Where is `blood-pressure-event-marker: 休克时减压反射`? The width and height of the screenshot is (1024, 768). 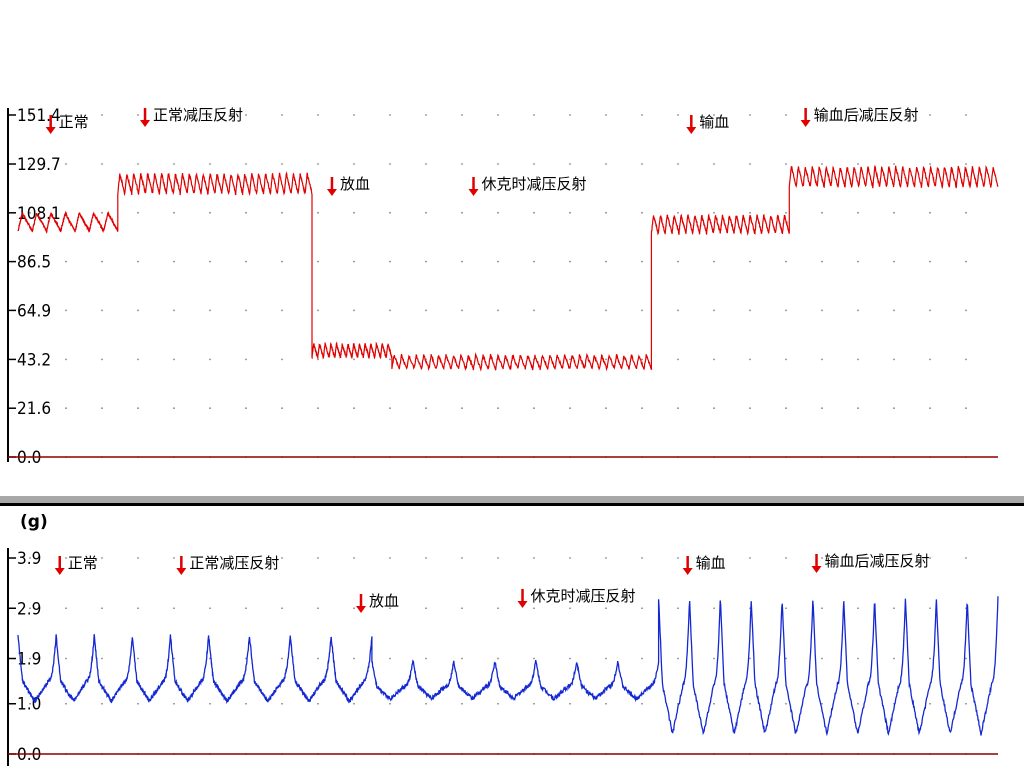
blood-pressure-event-marker: 休克时减压反射 is located at coordinates (527, 185).